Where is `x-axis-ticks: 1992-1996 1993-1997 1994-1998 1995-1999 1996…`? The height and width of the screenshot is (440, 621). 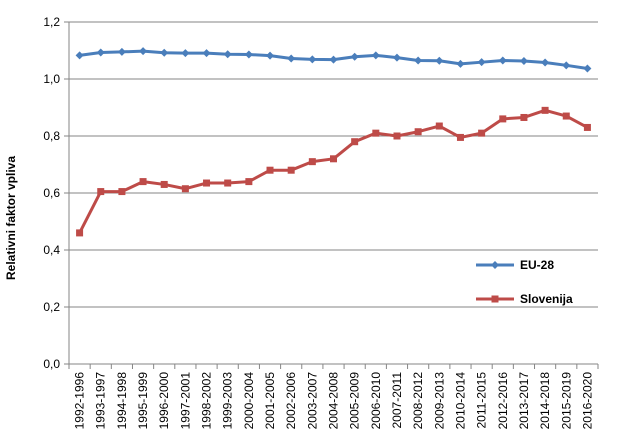 x-axis-ticks: 1992-1996 1993-1997 1994-1998 1995-1999 1996… is located at coordinates (333, 397).